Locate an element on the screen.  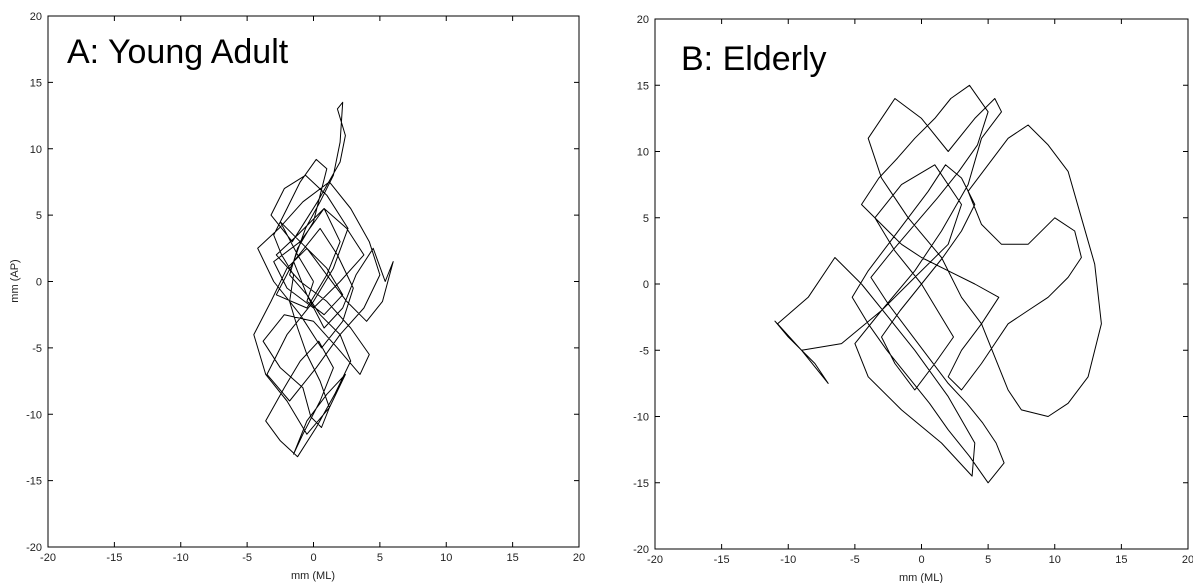
chart-title: B: Elderly is located at coordinates (754, 59).